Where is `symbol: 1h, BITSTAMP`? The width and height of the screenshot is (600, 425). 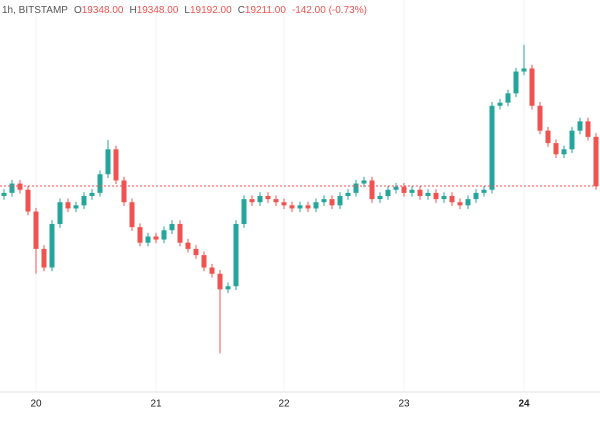 symbol: 1h, BITSTAMP is located at coordinates (35, 10).